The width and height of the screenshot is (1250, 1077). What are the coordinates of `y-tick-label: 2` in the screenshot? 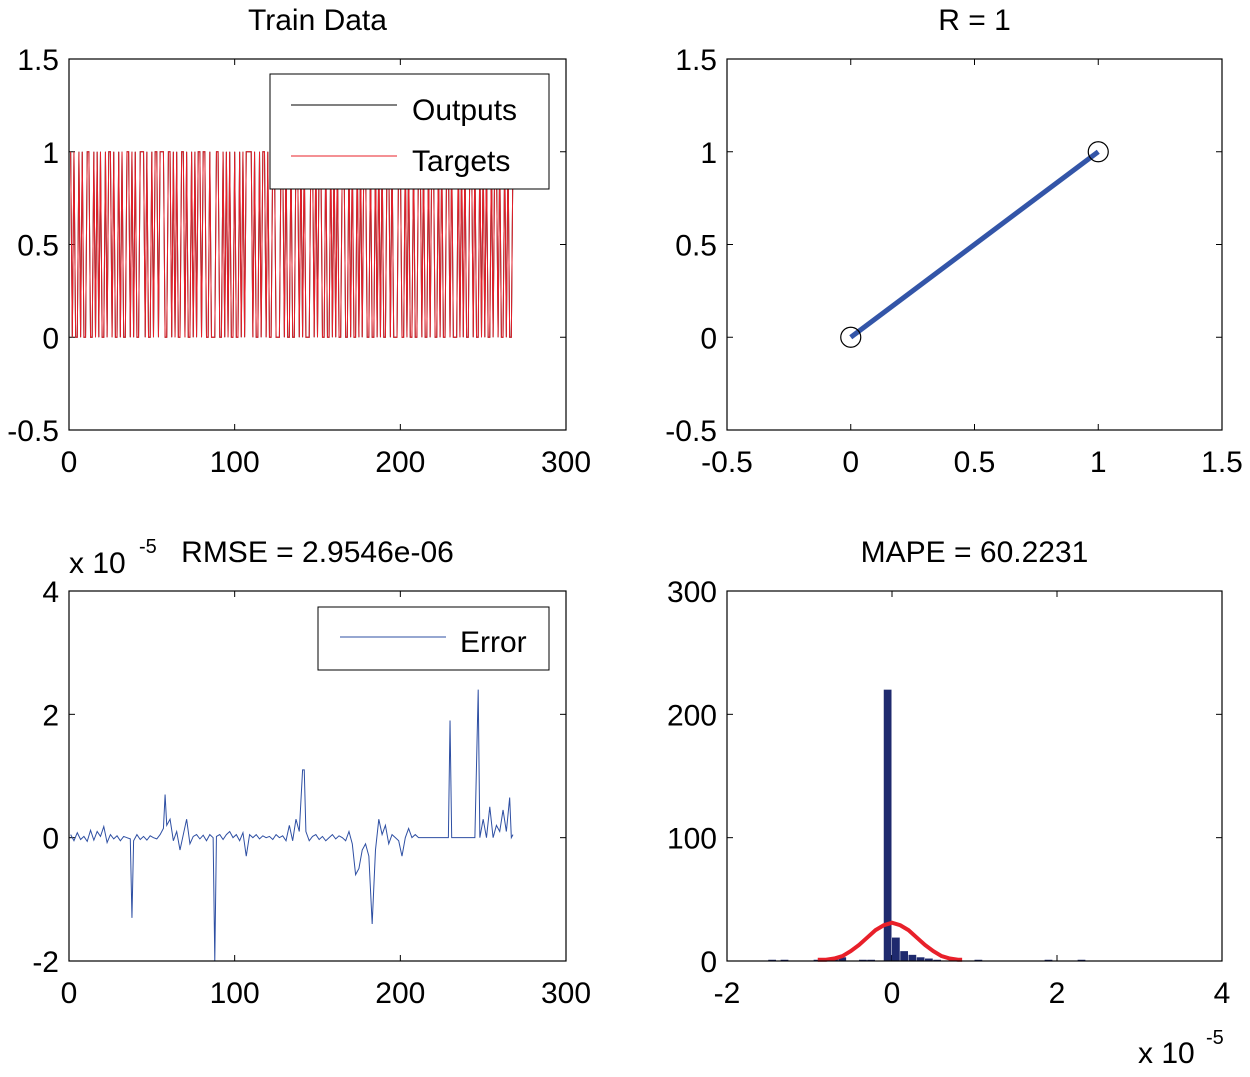 It's located at (50, 715).